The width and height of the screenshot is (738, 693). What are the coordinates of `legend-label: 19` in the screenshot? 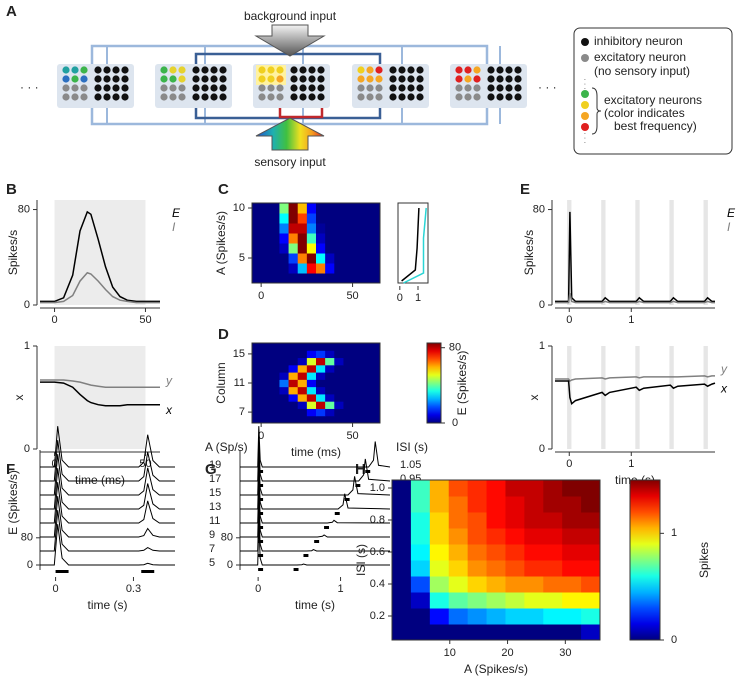 It's located at (215, 465).